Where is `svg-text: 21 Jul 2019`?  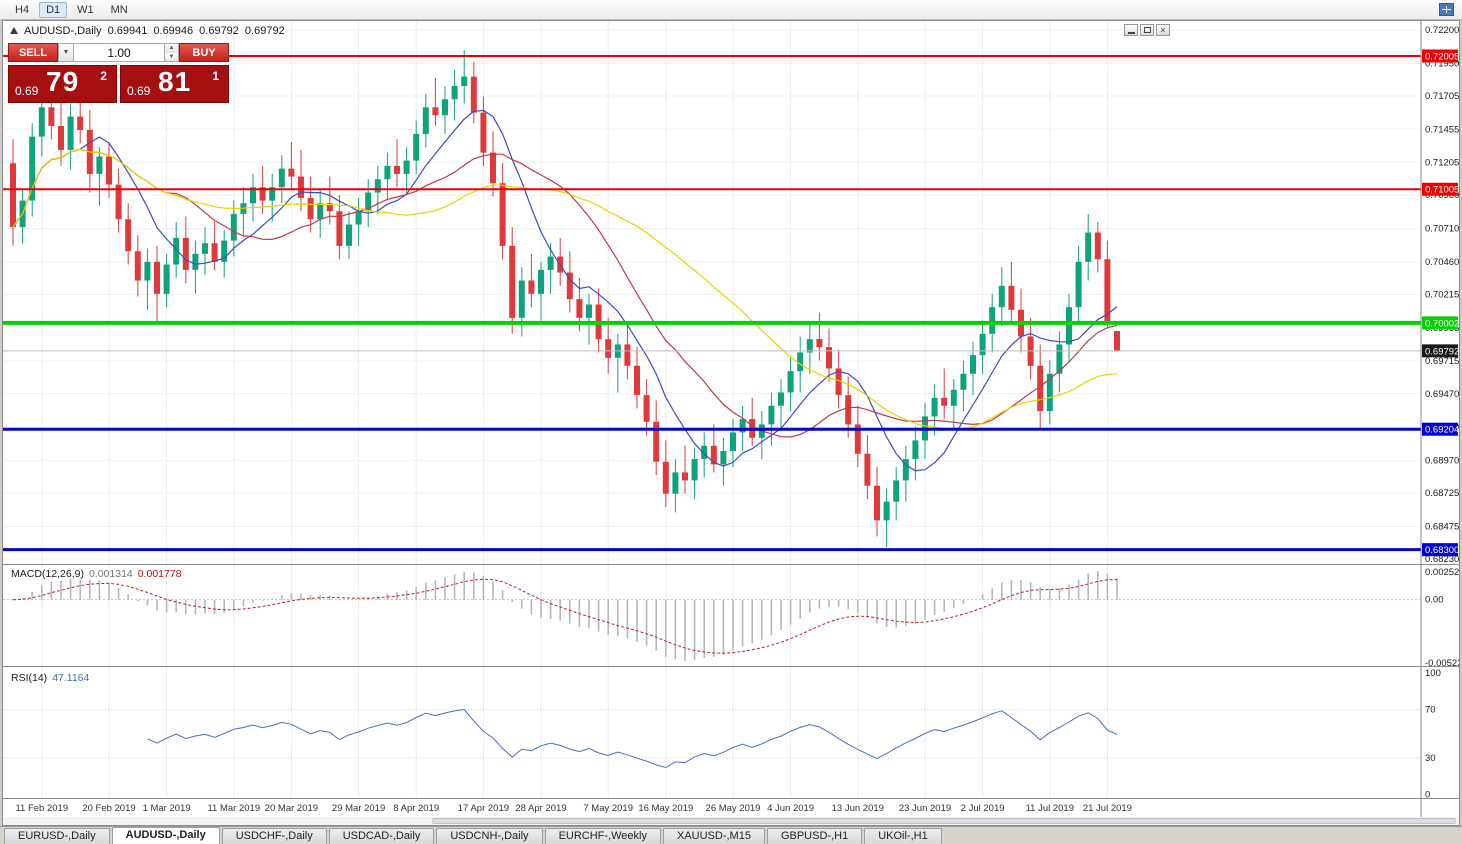 svg-text: 21 Jul 2019 is located at coordinates (1107, 808).